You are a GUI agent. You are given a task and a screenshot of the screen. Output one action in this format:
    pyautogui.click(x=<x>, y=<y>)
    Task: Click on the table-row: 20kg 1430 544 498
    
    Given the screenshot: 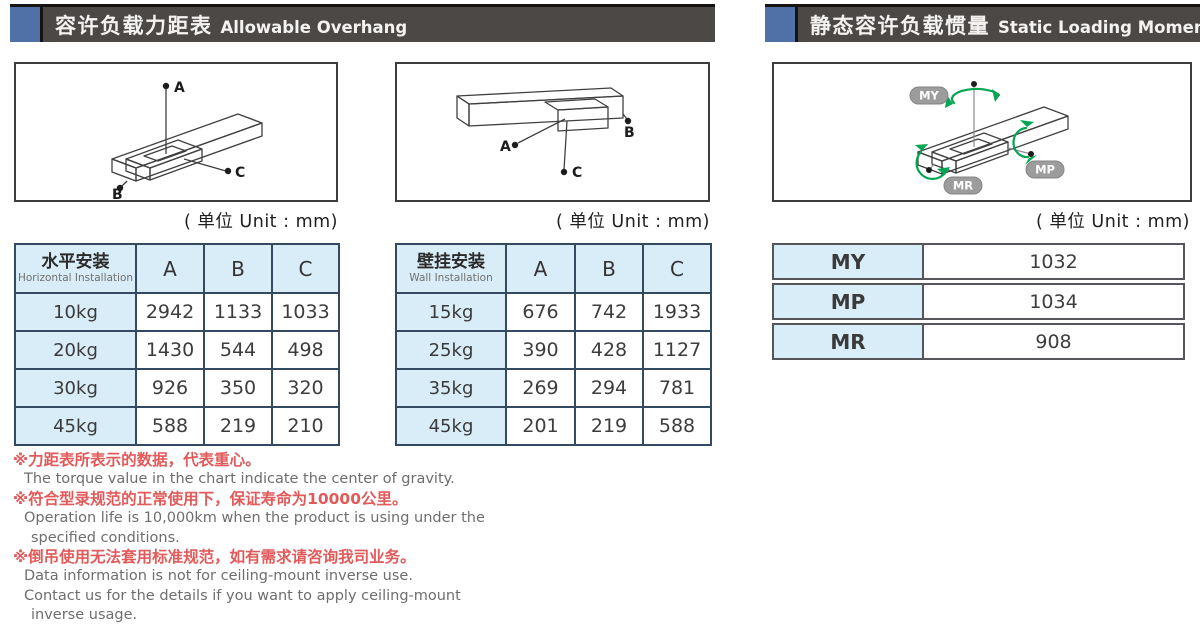 What is the action you would take?
    pyautogui.click(x=177, y=350)
    